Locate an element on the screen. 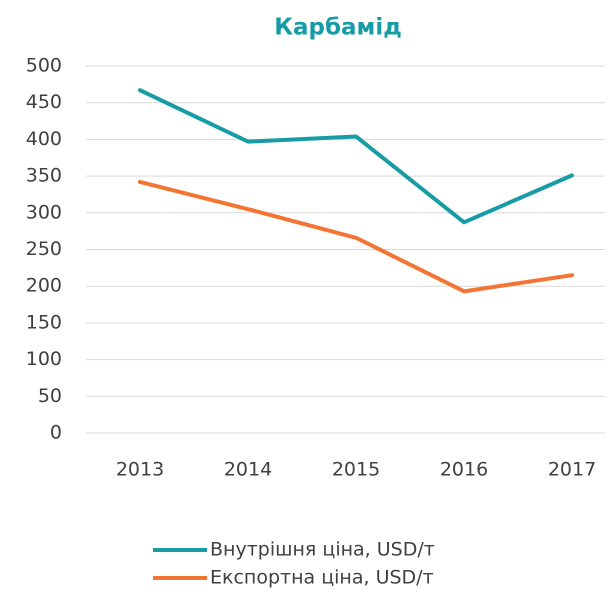 This screenshot has height=605, width=611. x-tick-label: 2017 is located at coordinates (572, 470).